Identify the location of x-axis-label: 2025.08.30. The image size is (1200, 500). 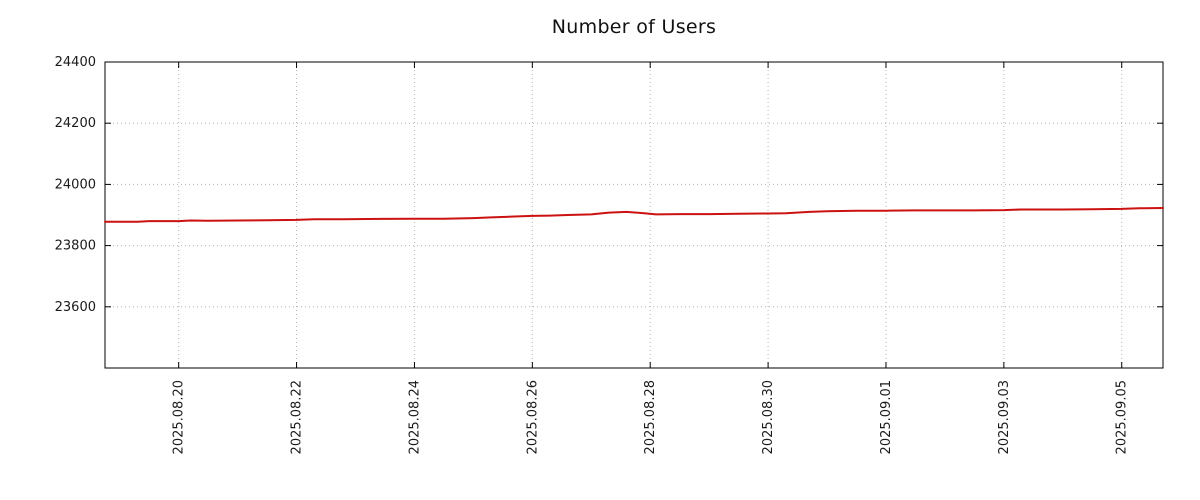
(768, 417).